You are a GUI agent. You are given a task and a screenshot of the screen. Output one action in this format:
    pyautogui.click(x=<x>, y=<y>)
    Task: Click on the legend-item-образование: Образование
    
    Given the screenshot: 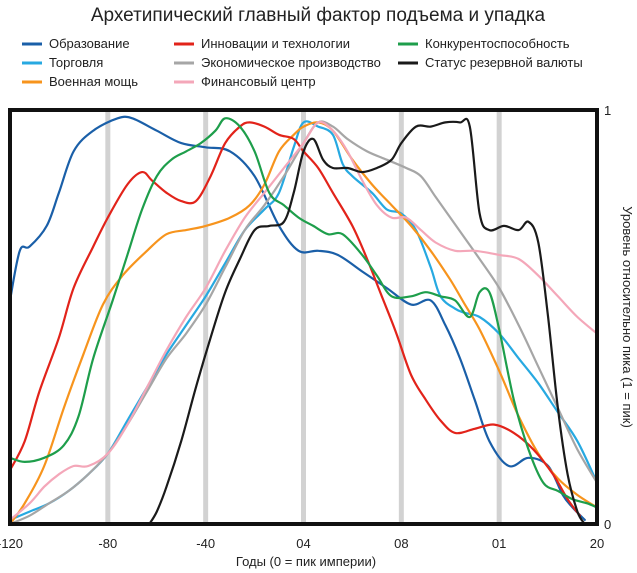 What is the action you would take?
    pyautogui.click(x=76, y=43)
    